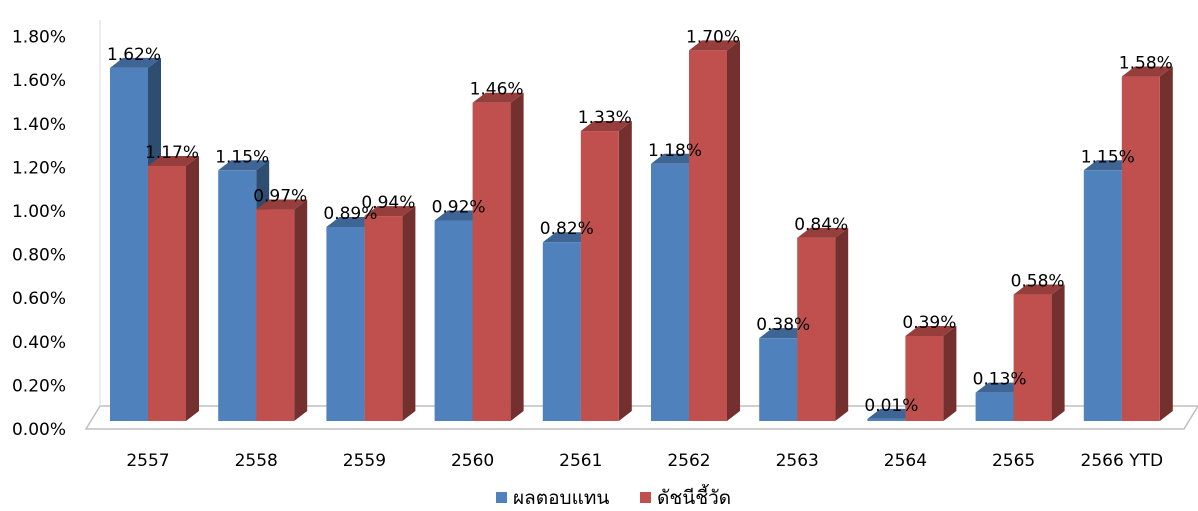 The image size is (1198, 511). I want to click on data-label: 1.62%, so click(134, 55).